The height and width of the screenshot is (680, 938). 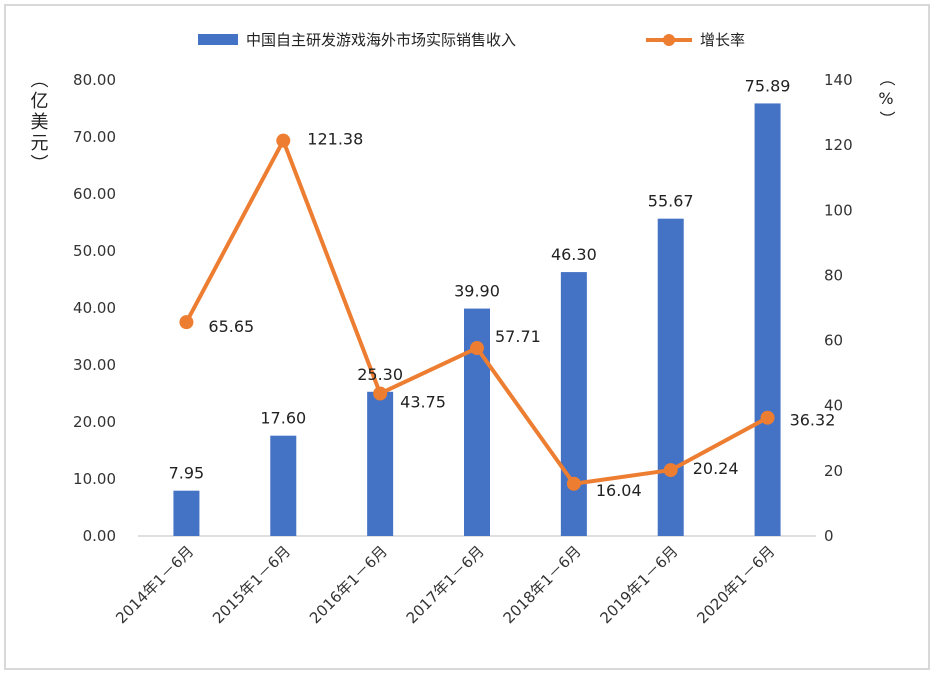 I want to click on right-axis-title: （%）, so click(x=886, y=100).